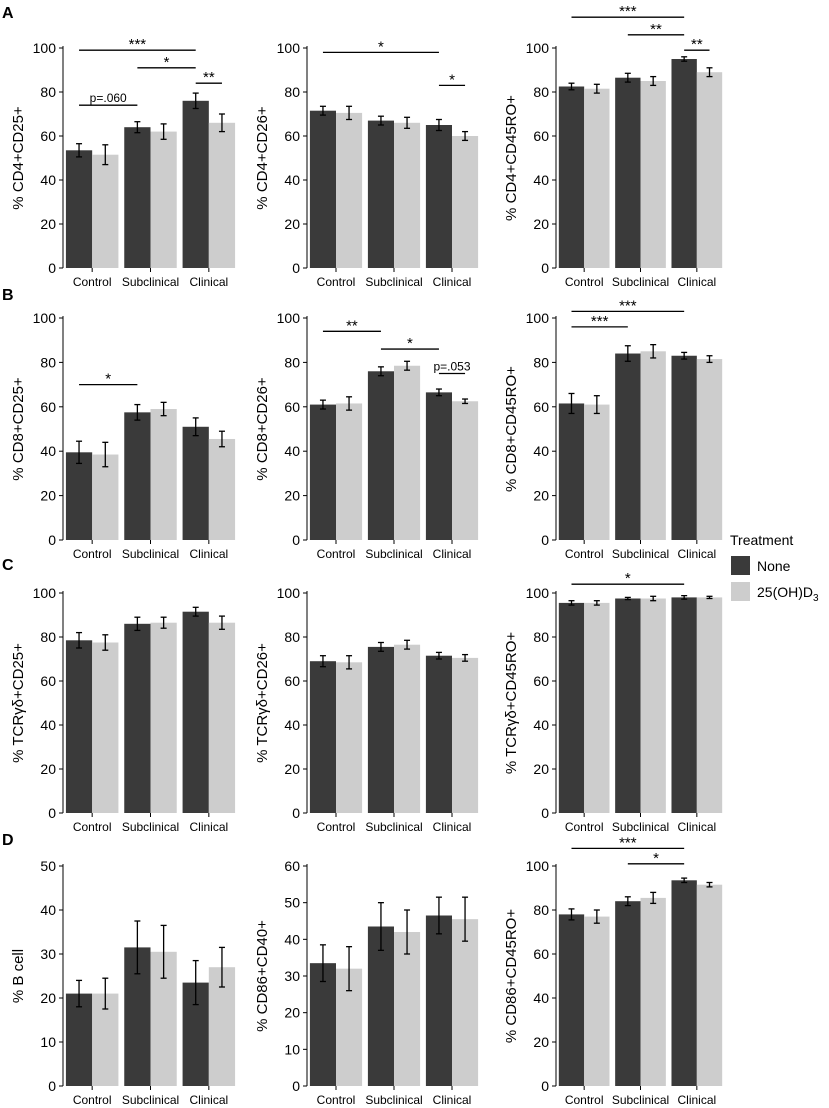 This screenshot has width=829, height=1108. I want to click on y-tick-label-c1: 40, so click(48, 725).